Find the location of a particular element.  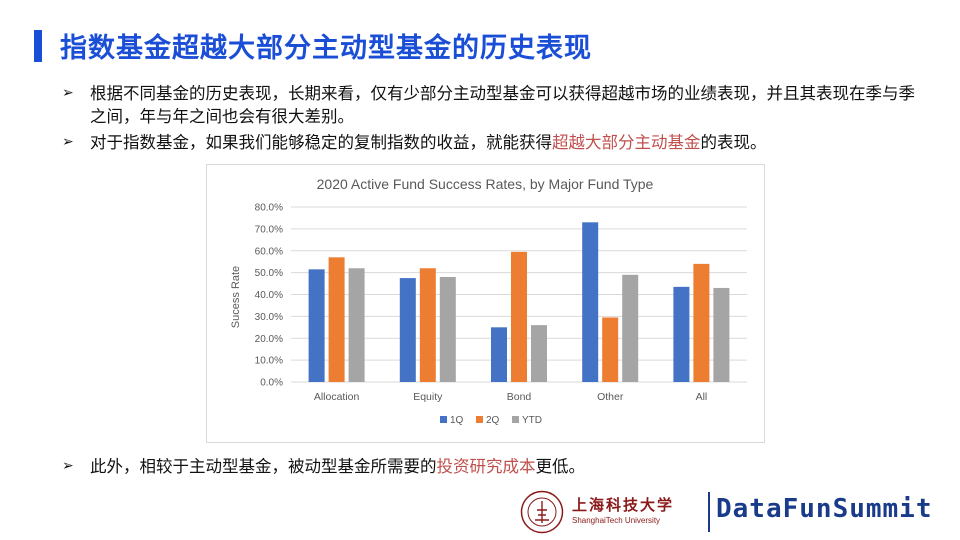

y-tick-label: 70.0% is located at coordinates (269, 229).